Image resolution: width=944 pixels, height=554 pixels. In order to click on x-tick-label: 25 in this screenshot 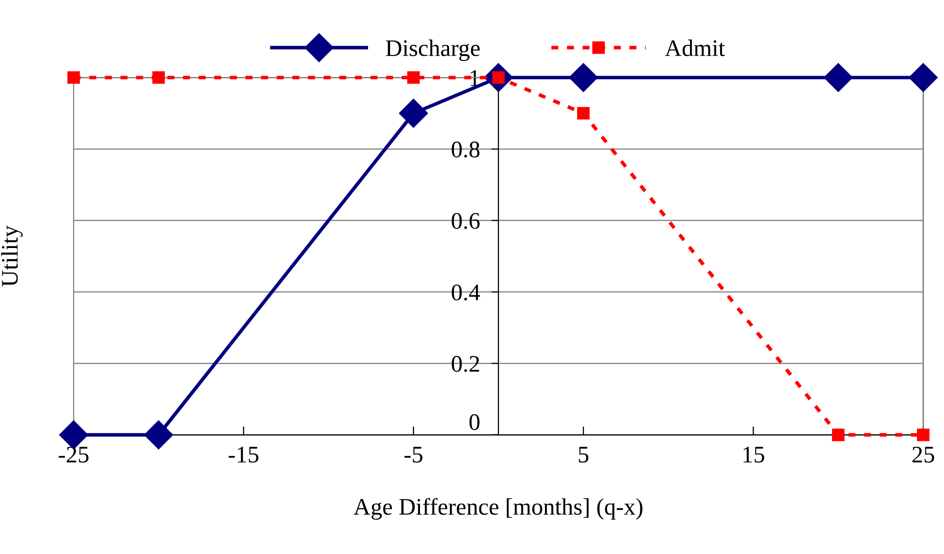, I will do `click(923, 454)`.